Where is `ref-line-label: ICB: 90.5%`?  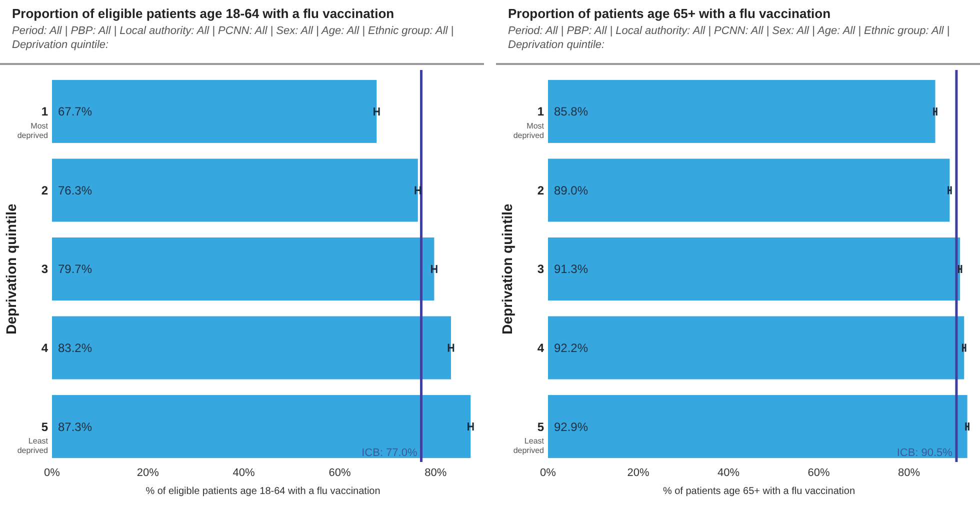
ref-line-label: ICB: 90.5% is located at coordinates (924, 453).